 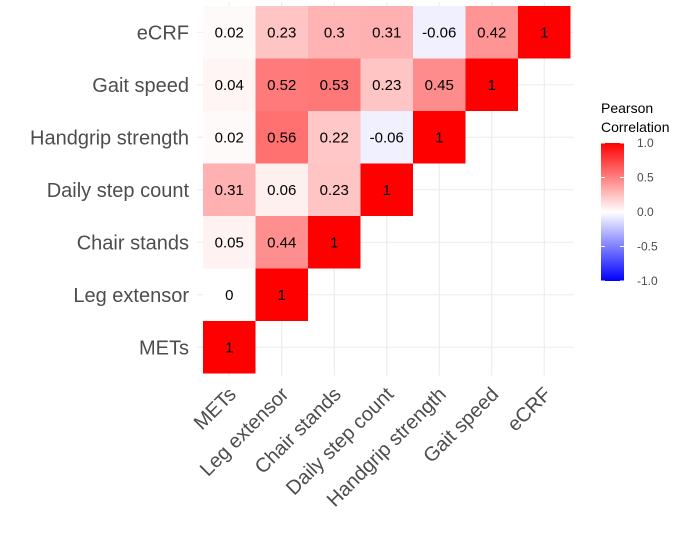 I want to click on cell-value-label: 0.44, so click(x=281, y=242).